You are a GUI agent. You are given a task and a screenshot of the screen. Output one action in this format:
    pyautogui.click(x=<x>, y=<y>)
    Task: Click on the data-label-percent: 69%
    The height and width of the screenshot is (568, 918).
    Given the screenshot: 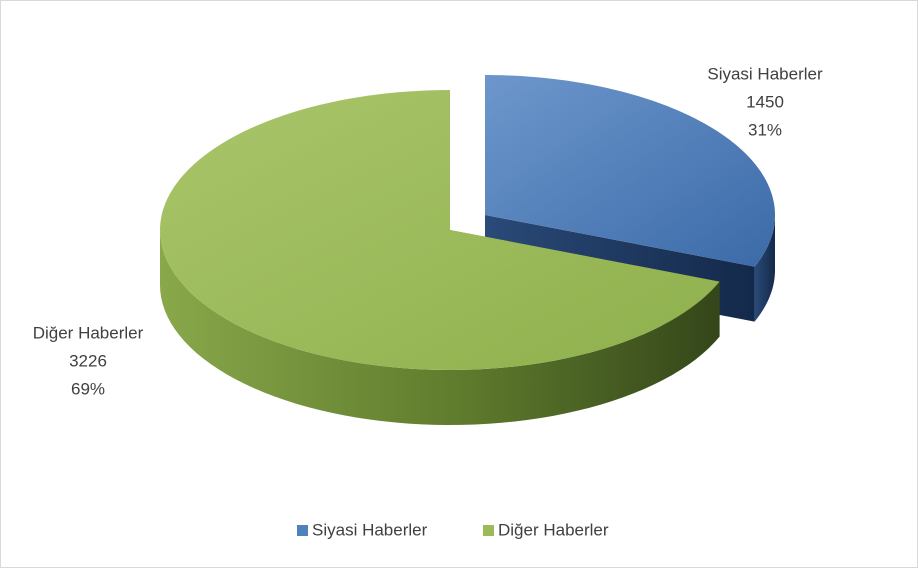 What is the action you would take?
    pyautogui.click(x=88, y=388)
    